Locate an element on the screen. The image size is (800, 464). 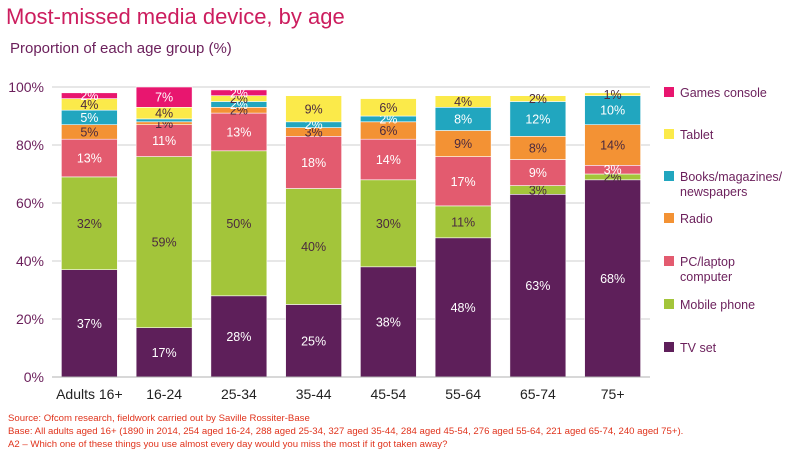
data-label: 2% is located at coordinates (89, 96).